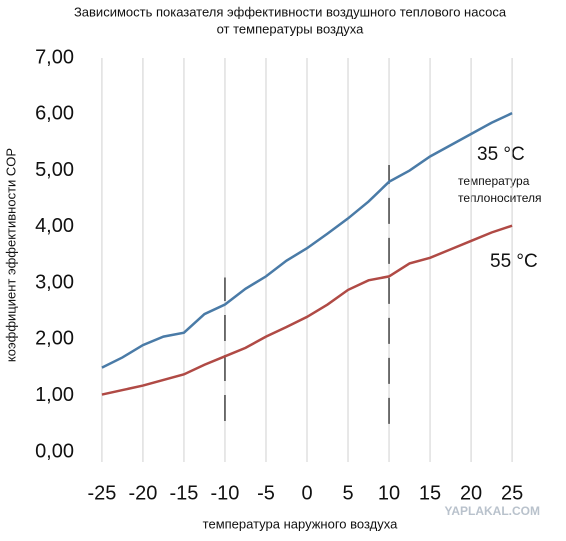 The image size is (566, 541). What do you see at coordinates (514, 261) in the screenshot?
I see `series-label: 55 °C` at bounding box center [514, 261].